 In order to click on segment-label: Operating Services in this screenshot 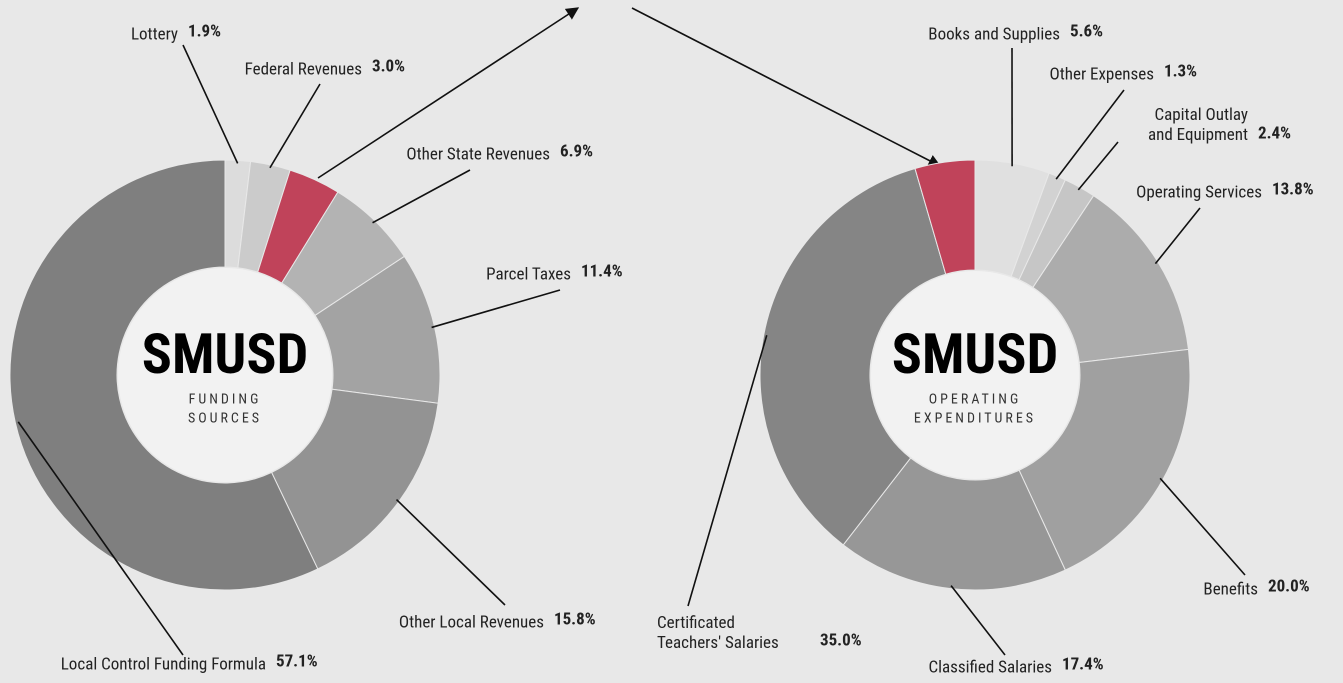, I will do `click(1199, 192)`.